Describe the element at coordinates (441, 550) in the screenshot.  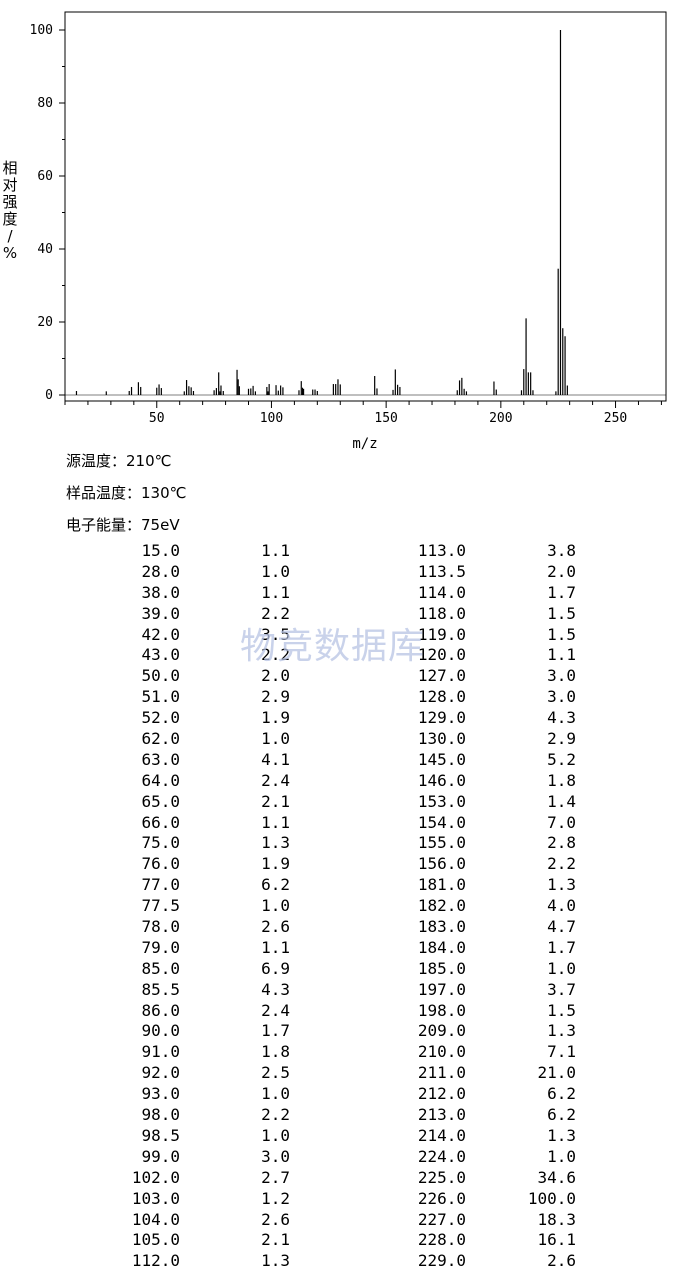
I see `mz-cell: 113.0` at that location.